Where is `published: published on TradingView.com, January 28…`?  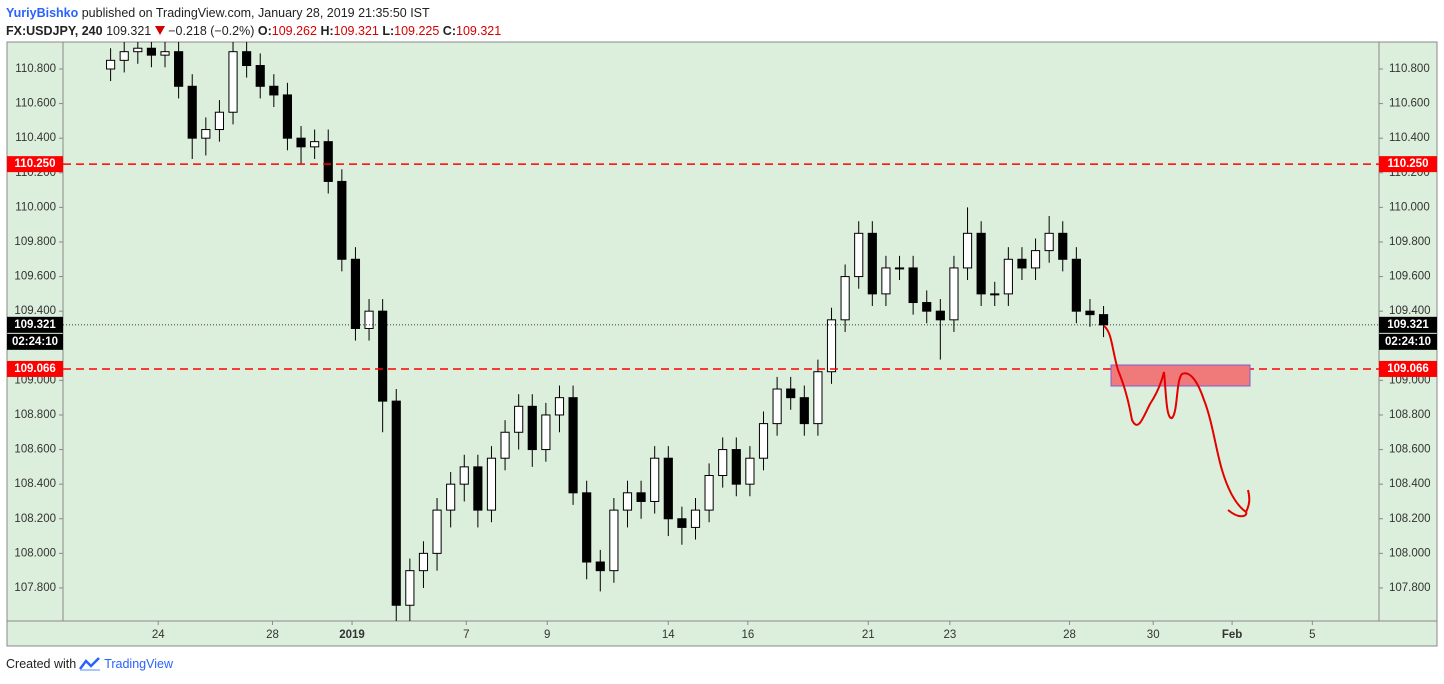
published: published on TradingView.com, January 28… is located at coordinates (255, 13).